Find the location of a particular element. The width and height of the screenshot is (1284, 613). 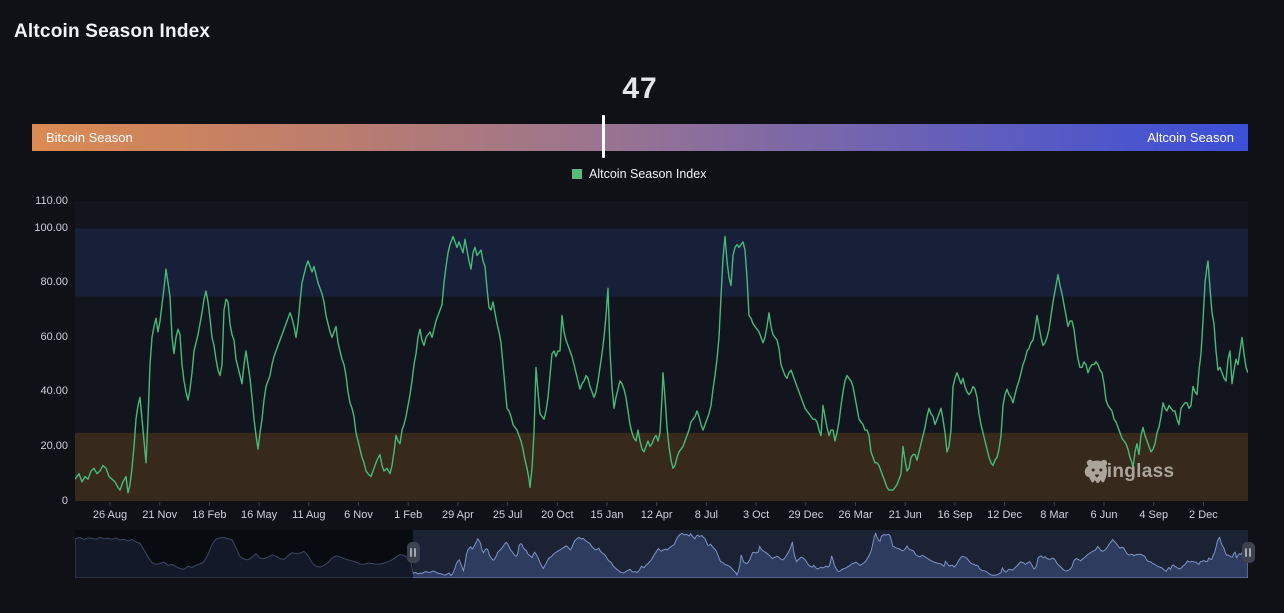

x-axis-tick-label: 18 Feb is located at coordinates (209, 515).